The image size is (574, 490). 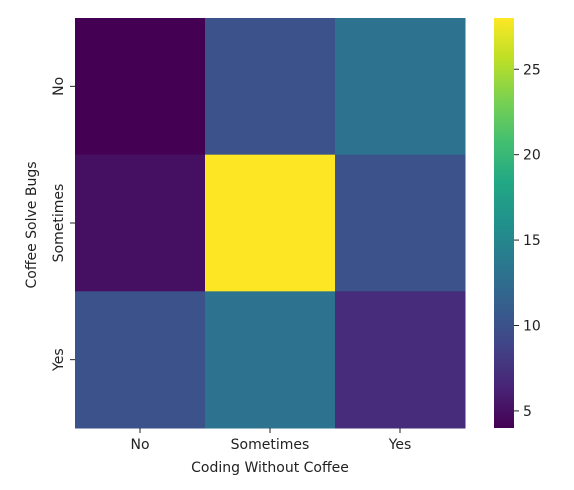 I want to click on x-tick-label: Sometimes, so click(x=270, y=445).